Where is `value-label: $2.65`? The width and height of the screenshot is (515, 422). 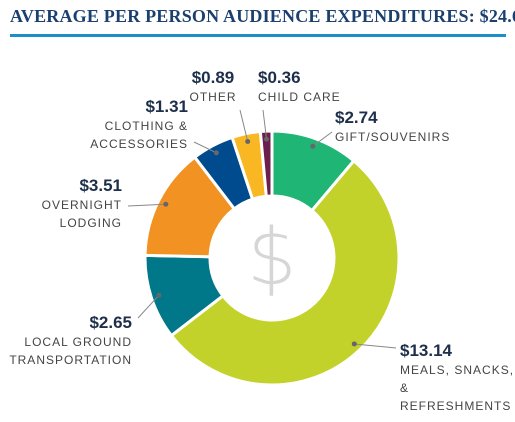 value-label: $2.65 is located at coordinates (110, 322).